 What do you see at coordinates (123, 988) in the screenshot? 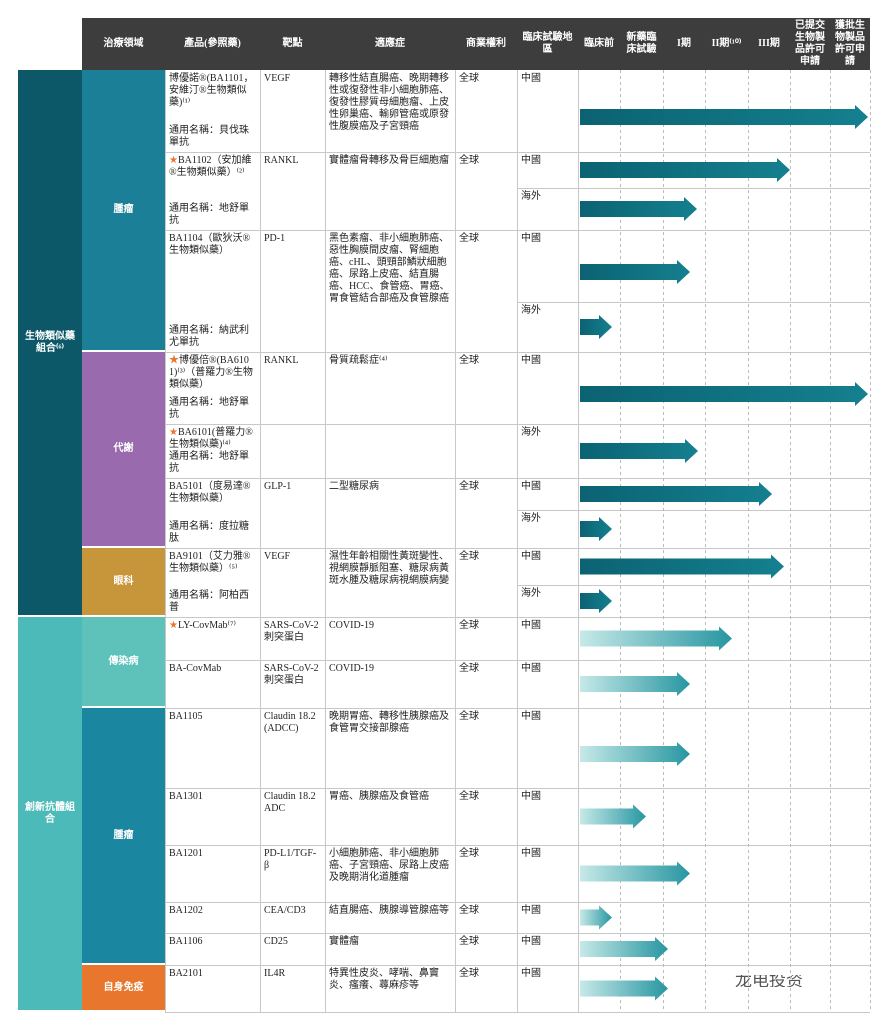
I see `area-label: 自身免疫` at bounding box center [123, 988].